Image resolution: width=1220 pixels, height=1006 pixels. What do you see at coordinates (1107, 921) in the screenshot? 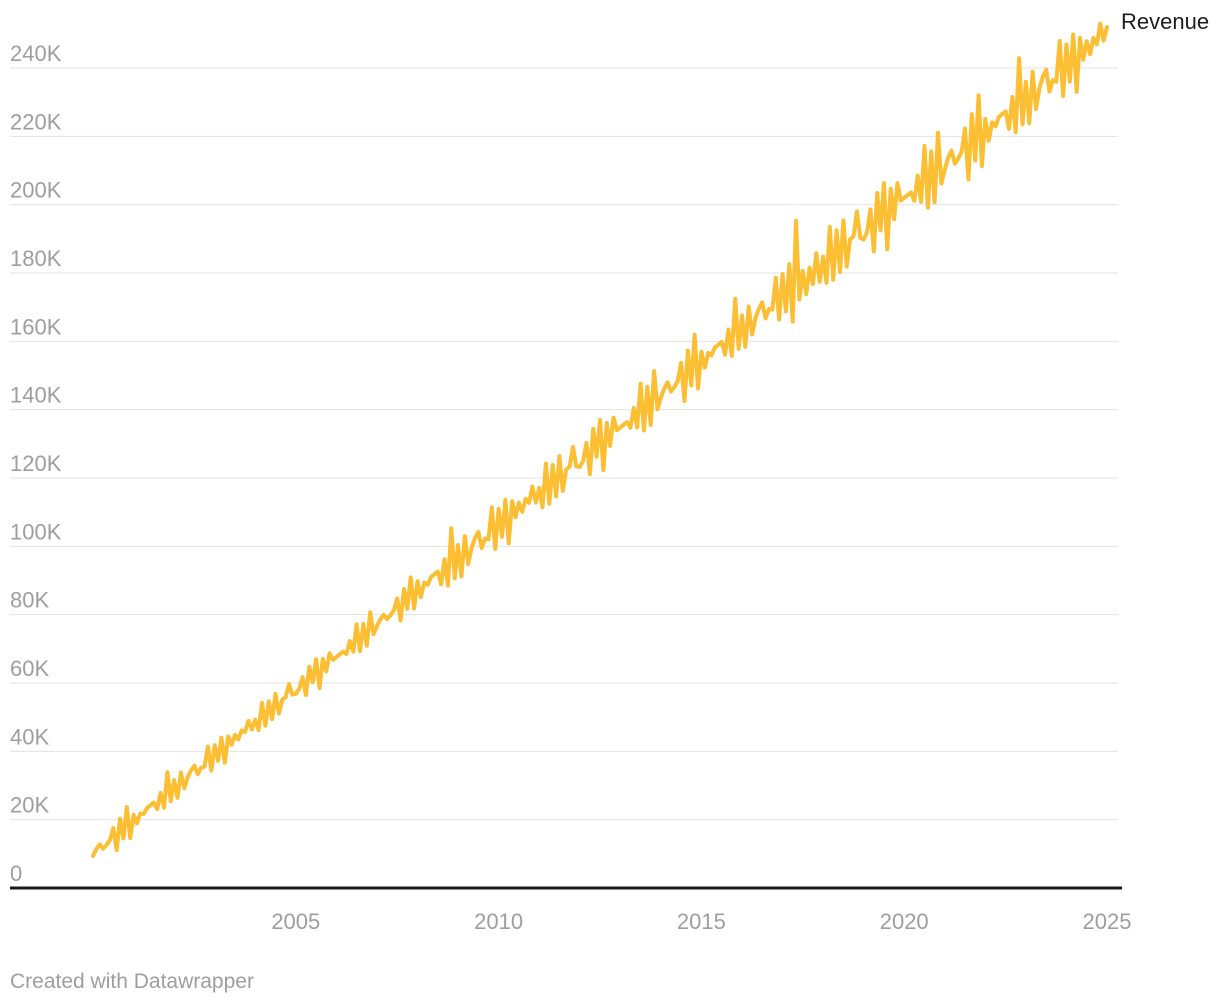
I see `x-tick-label: 2025` at bounding box center [1107, 921].